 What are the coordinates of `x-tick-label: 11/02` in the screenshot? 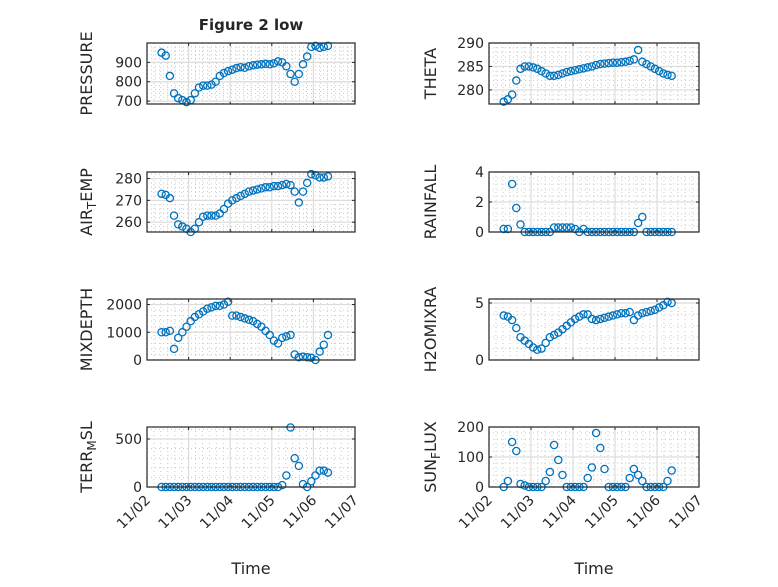 It's located at (134, 513).